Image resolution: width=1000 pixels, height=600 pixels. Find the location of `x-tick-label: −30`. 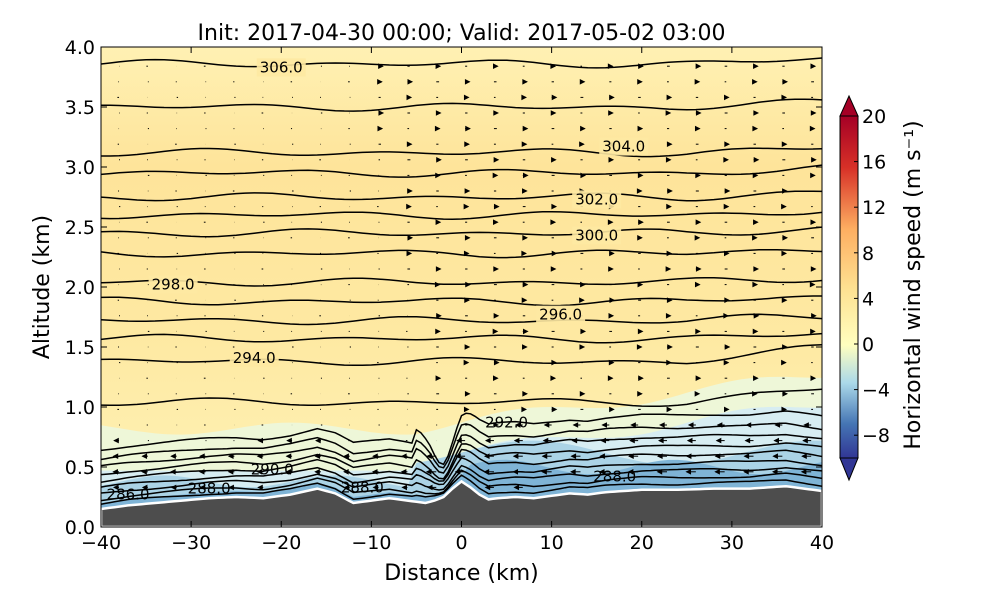

x-tick-label: −30 is located at coordinates (191, 543).